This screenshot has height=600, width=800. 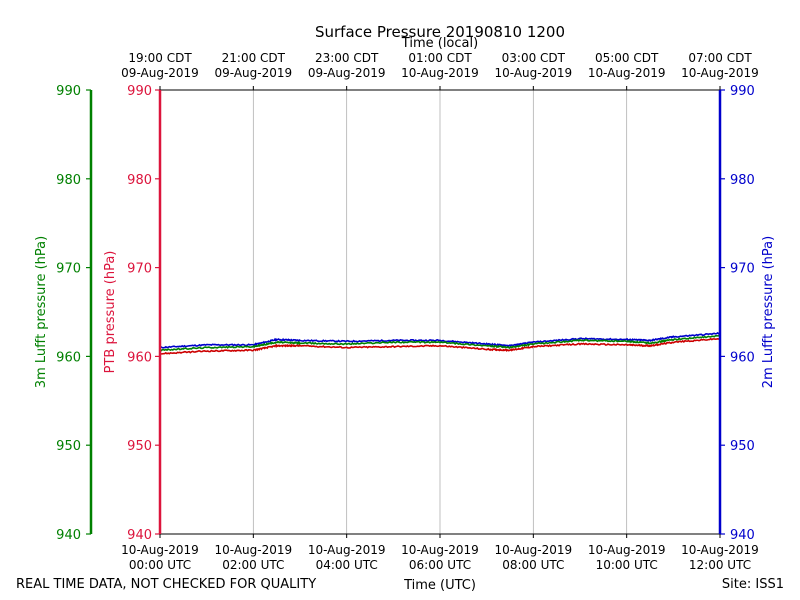 I want to click on chart-title: Surface Pressure 20190810 1200, so click(x=440, y=32).